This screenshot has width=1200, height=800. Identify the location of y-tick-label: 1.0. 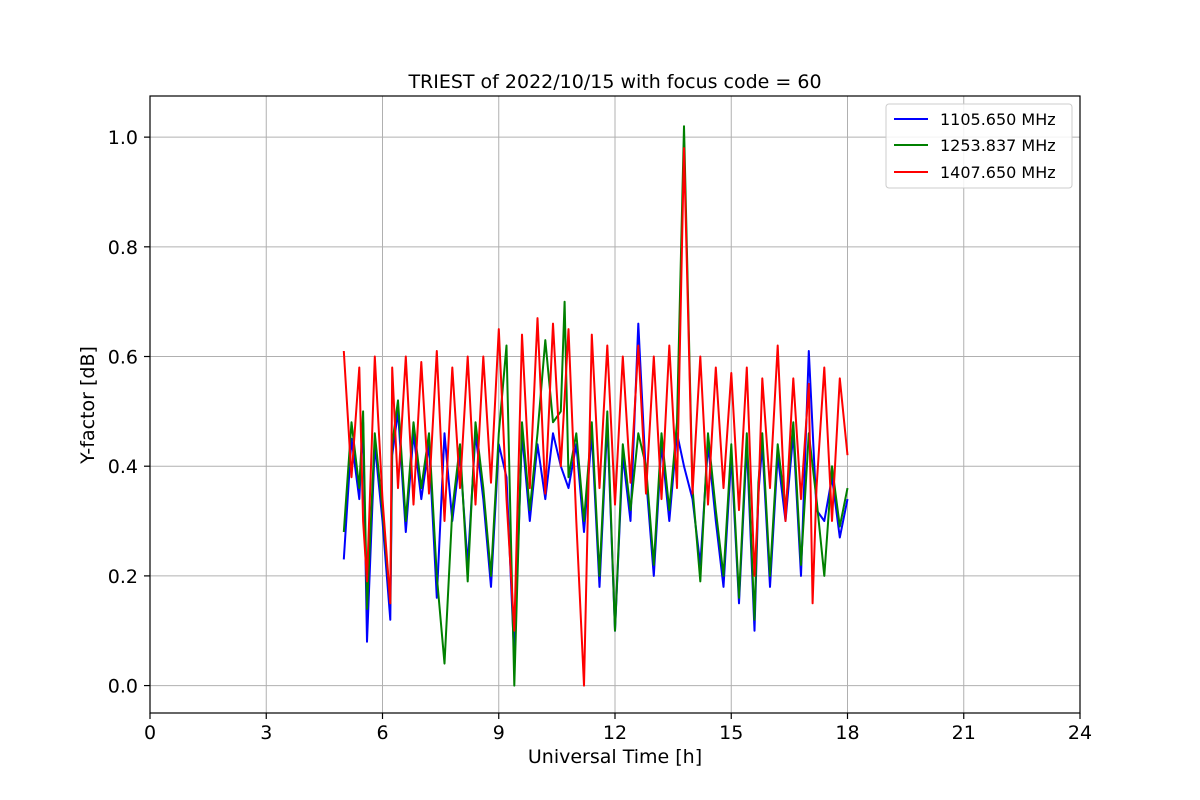
(123, 138).